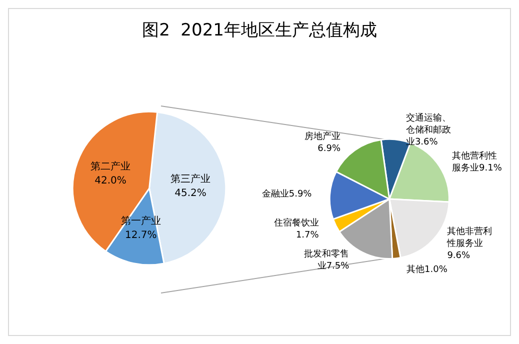 This screenshot has height=344, width=519. I want to click on data-label: 42.0%, so click(110, 180).